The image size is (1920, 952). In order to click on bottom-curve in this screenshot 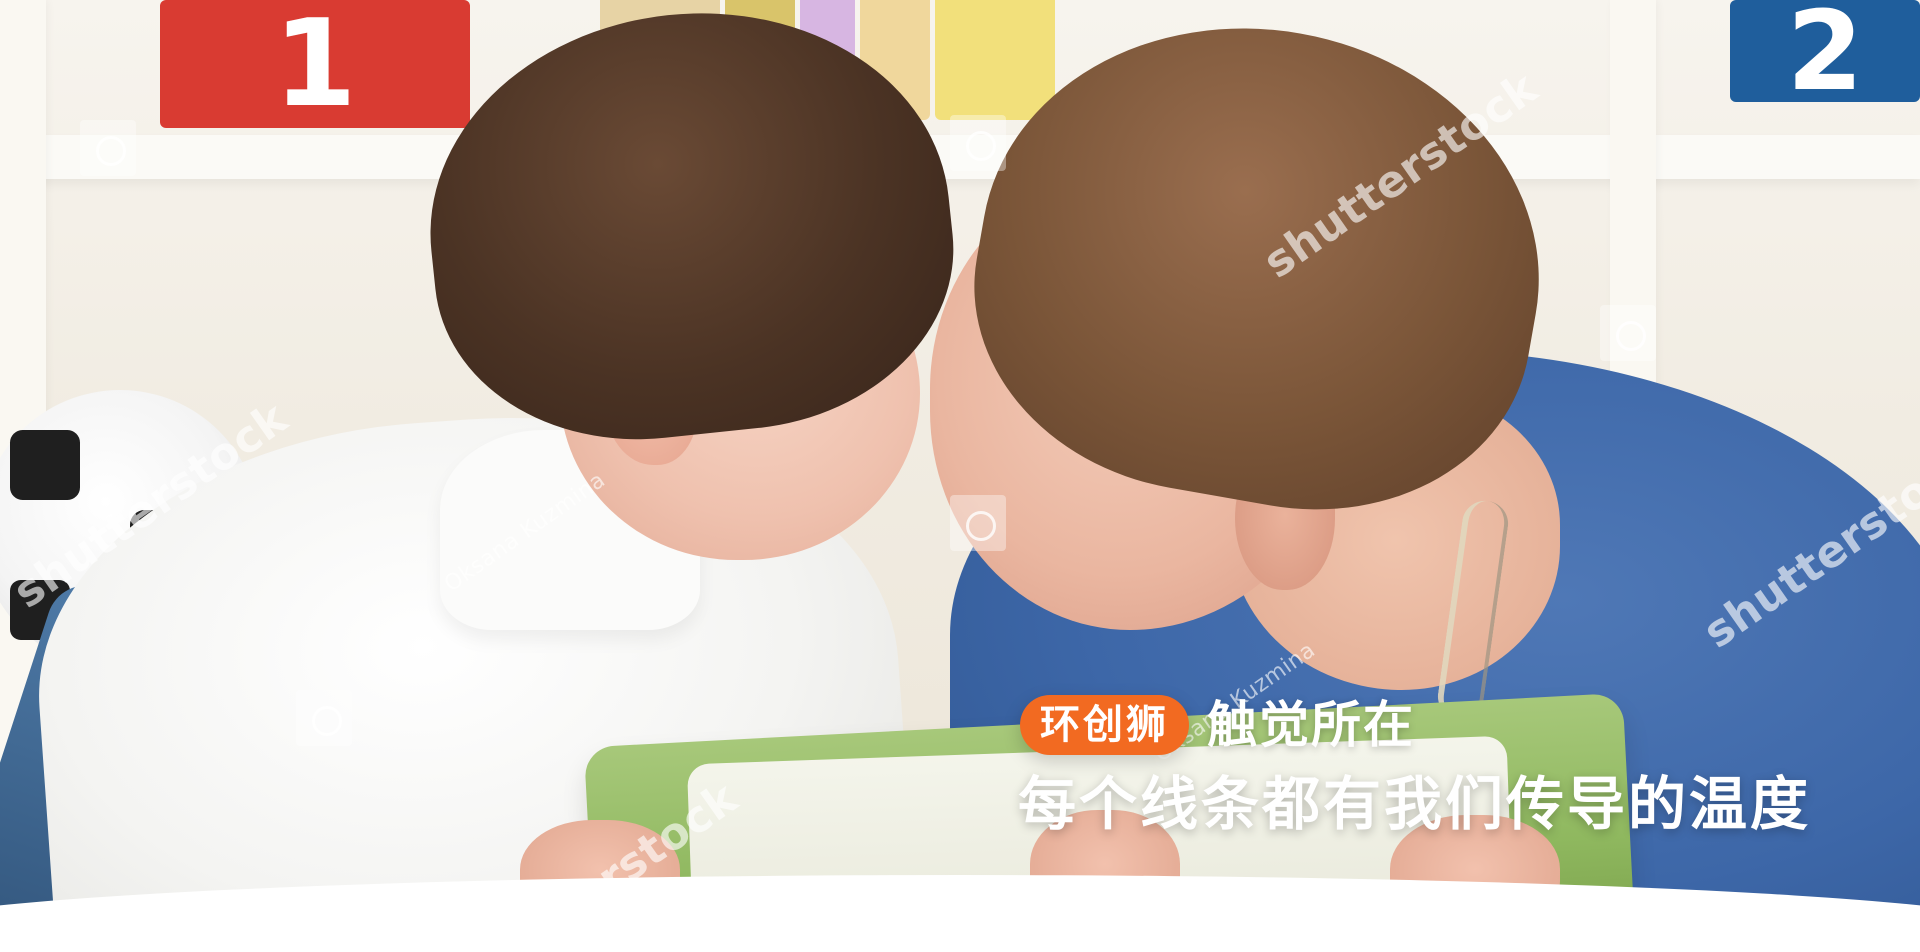, I will do `click(960, 913)`.